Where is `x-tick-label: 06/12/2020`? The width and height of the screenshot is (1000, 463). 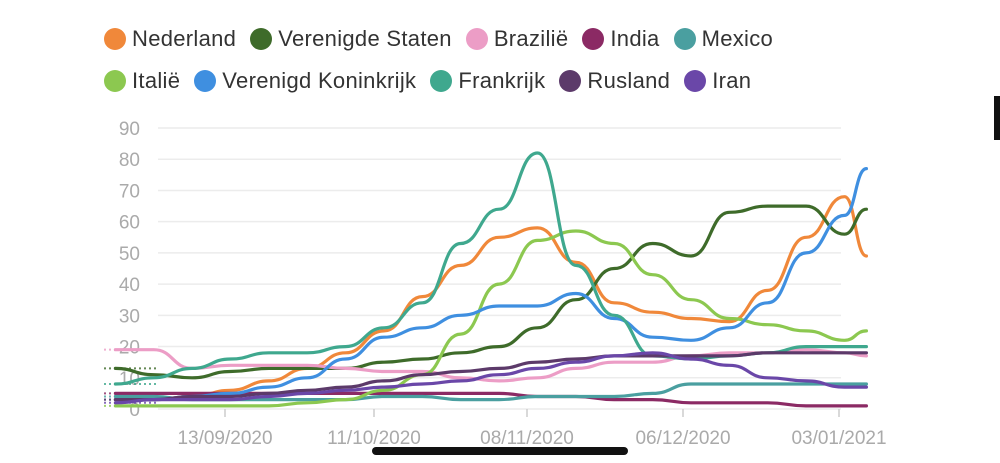 x-tick-label: 06/12/2020 is located at coordinates (682, 438).